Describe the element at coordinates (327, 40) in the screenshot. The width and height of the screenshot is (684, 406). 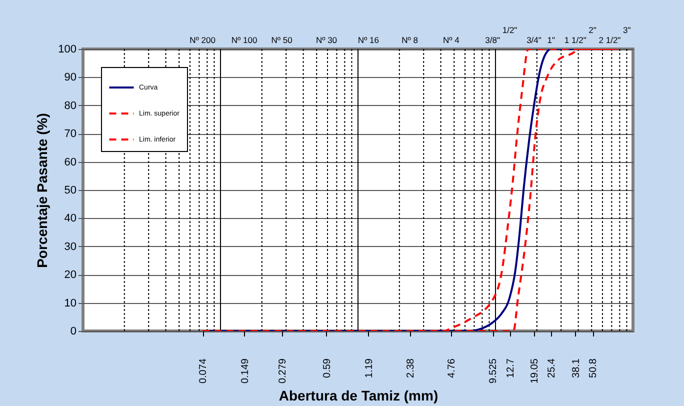
I see `text: Nº 30` at that location.